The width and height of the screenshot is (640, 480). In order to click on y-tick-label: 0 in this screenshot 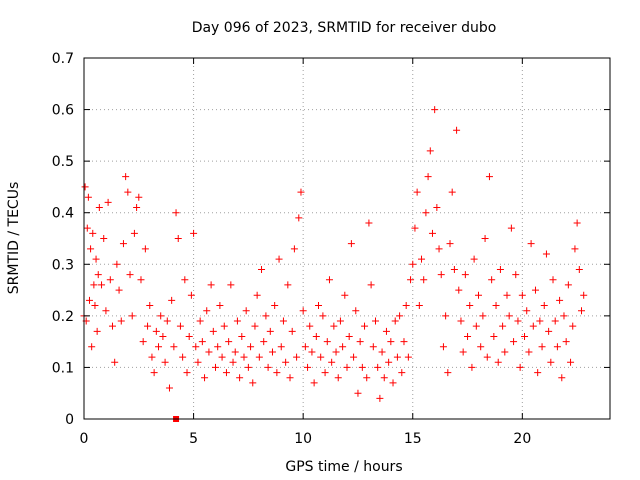, I will do `click(69, 420)`.